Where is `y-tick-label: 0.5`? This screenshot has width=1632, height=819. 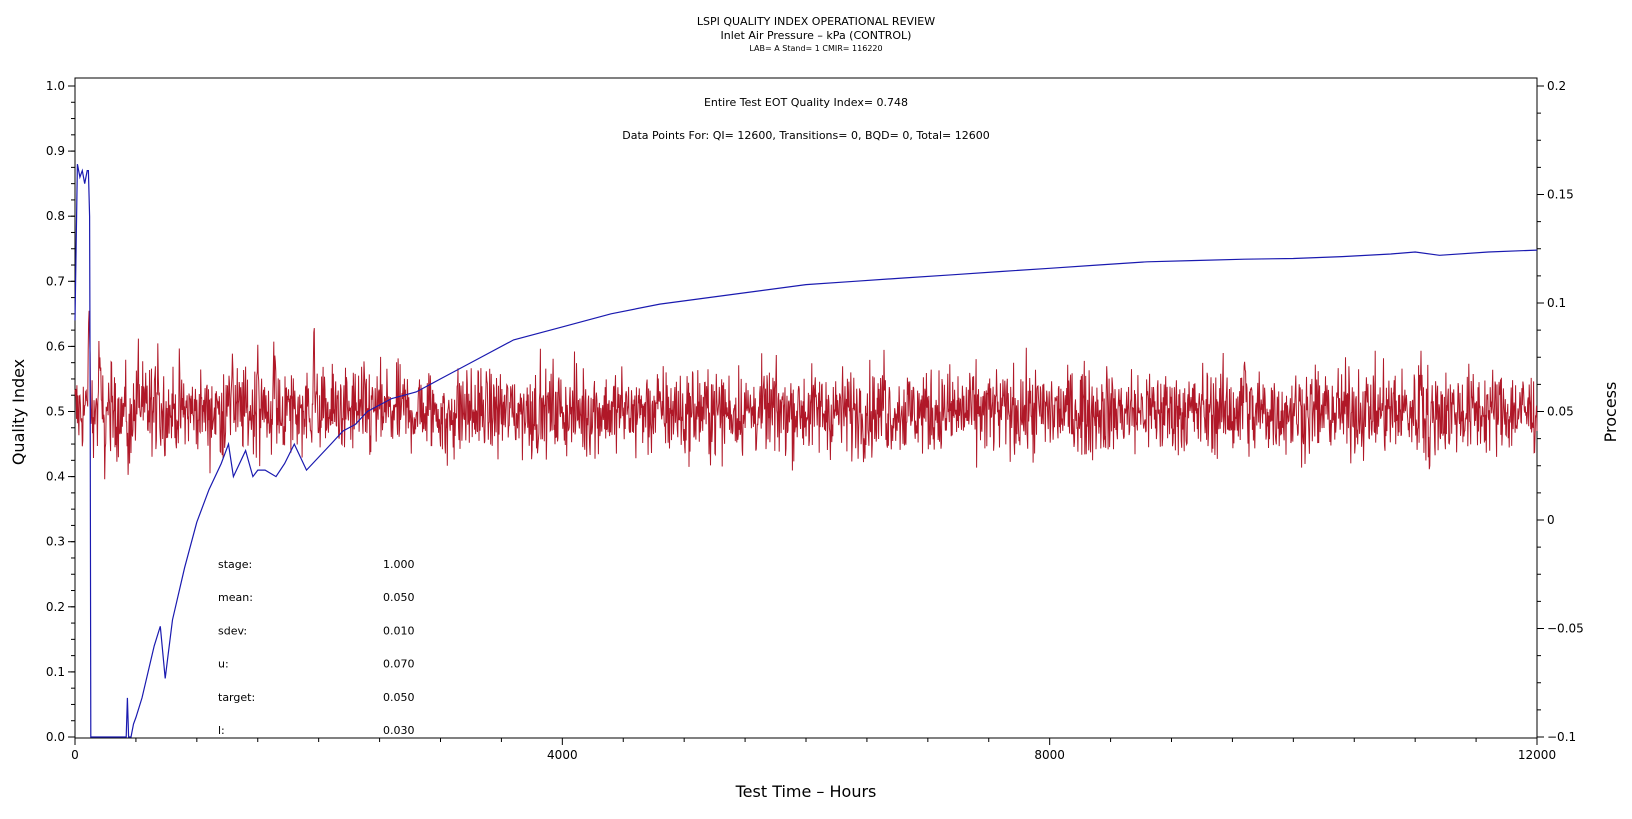
y-tick-label: 0.5 is located at coordinates (55, 412).